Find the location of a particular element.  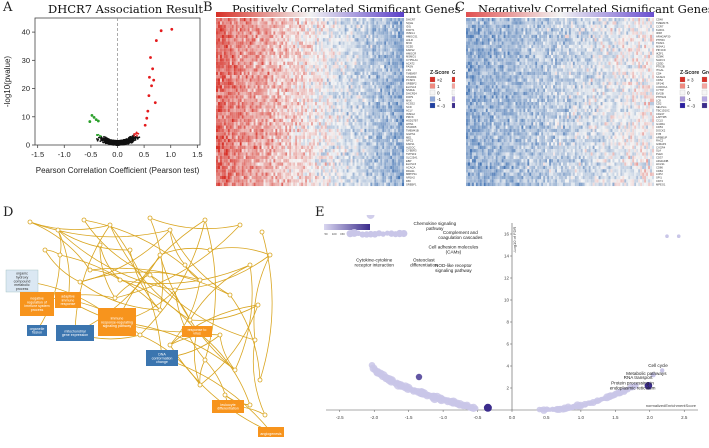

volcano-highlight-neg is located at coordinates (90, 121).